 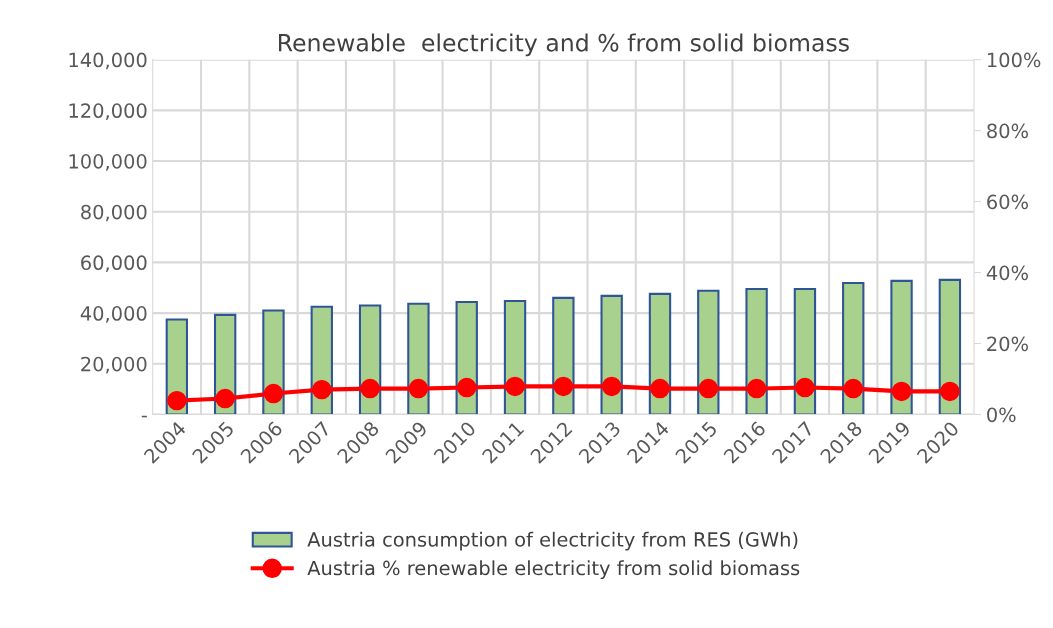 I want to click on y-tick-label: 140,000, so click(x=108, y=61).